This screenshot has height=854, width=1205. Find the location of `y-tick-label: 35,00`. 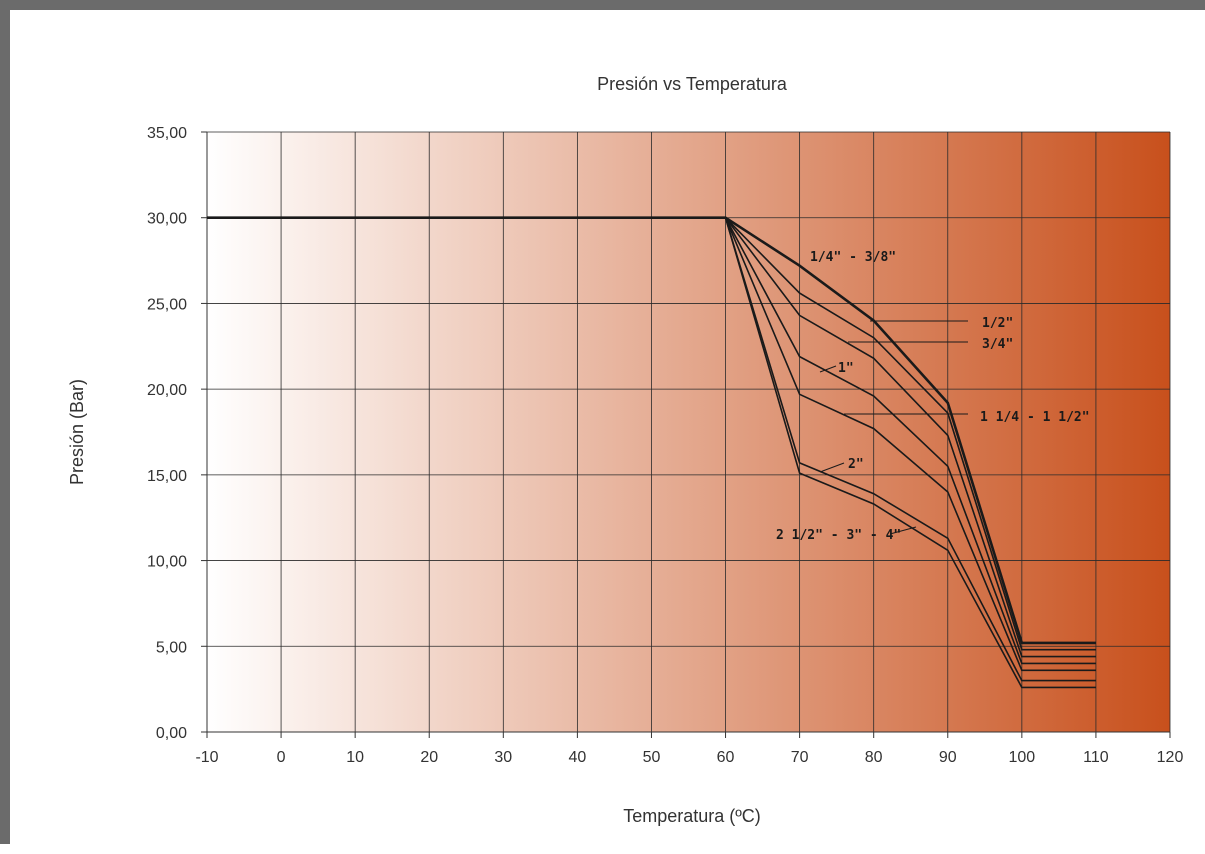

y-tick-label: 35,00 is located at coordinates (167, 133).